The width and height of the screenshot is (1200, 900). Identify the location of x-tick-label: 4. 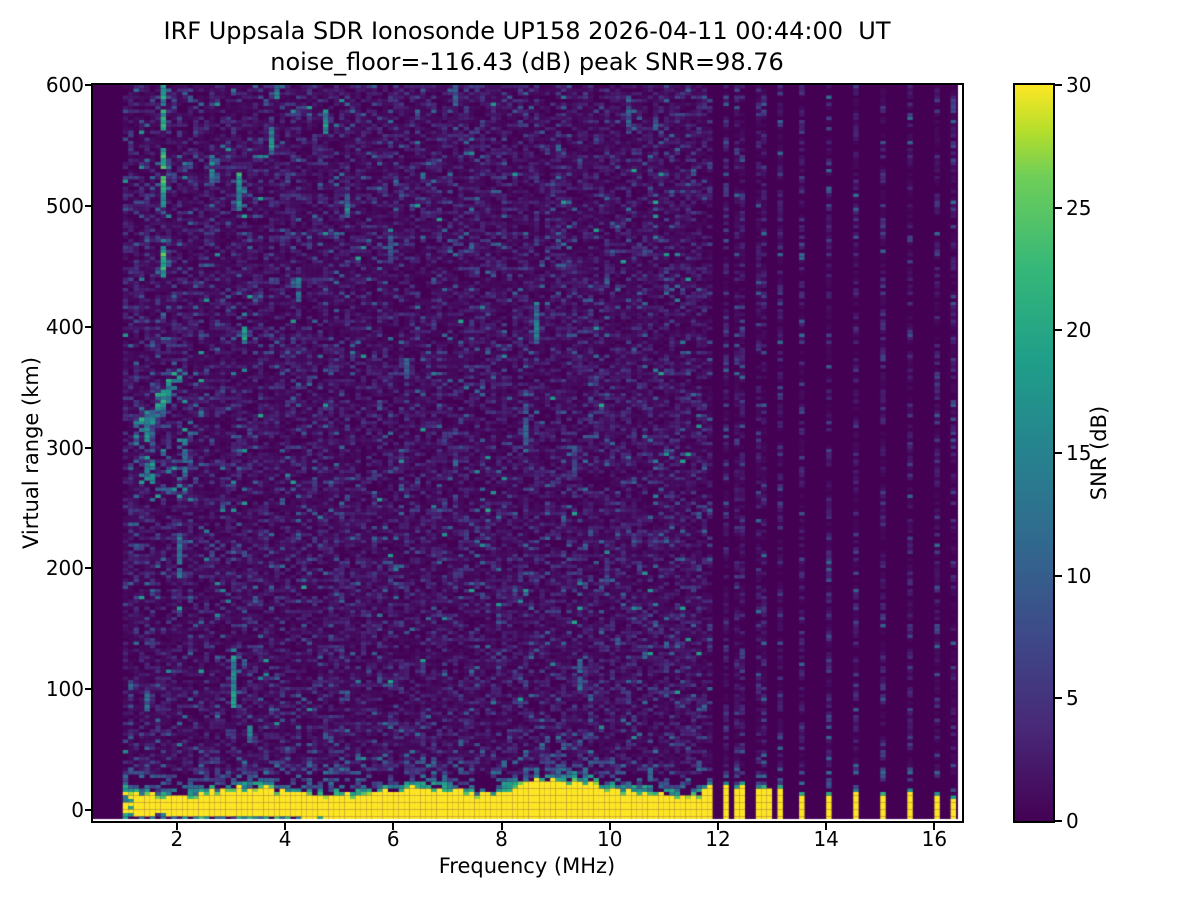
(285, 839).